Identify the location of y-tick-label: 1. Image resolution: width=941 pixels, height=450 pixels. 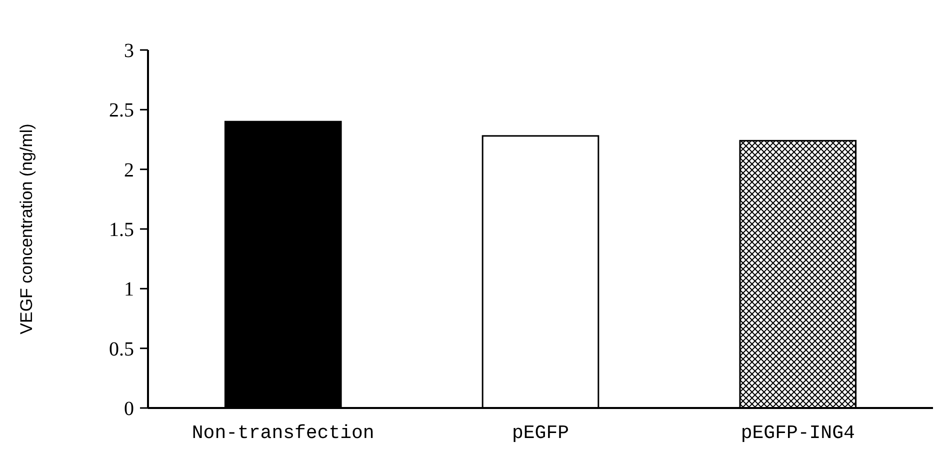
(129, 289).